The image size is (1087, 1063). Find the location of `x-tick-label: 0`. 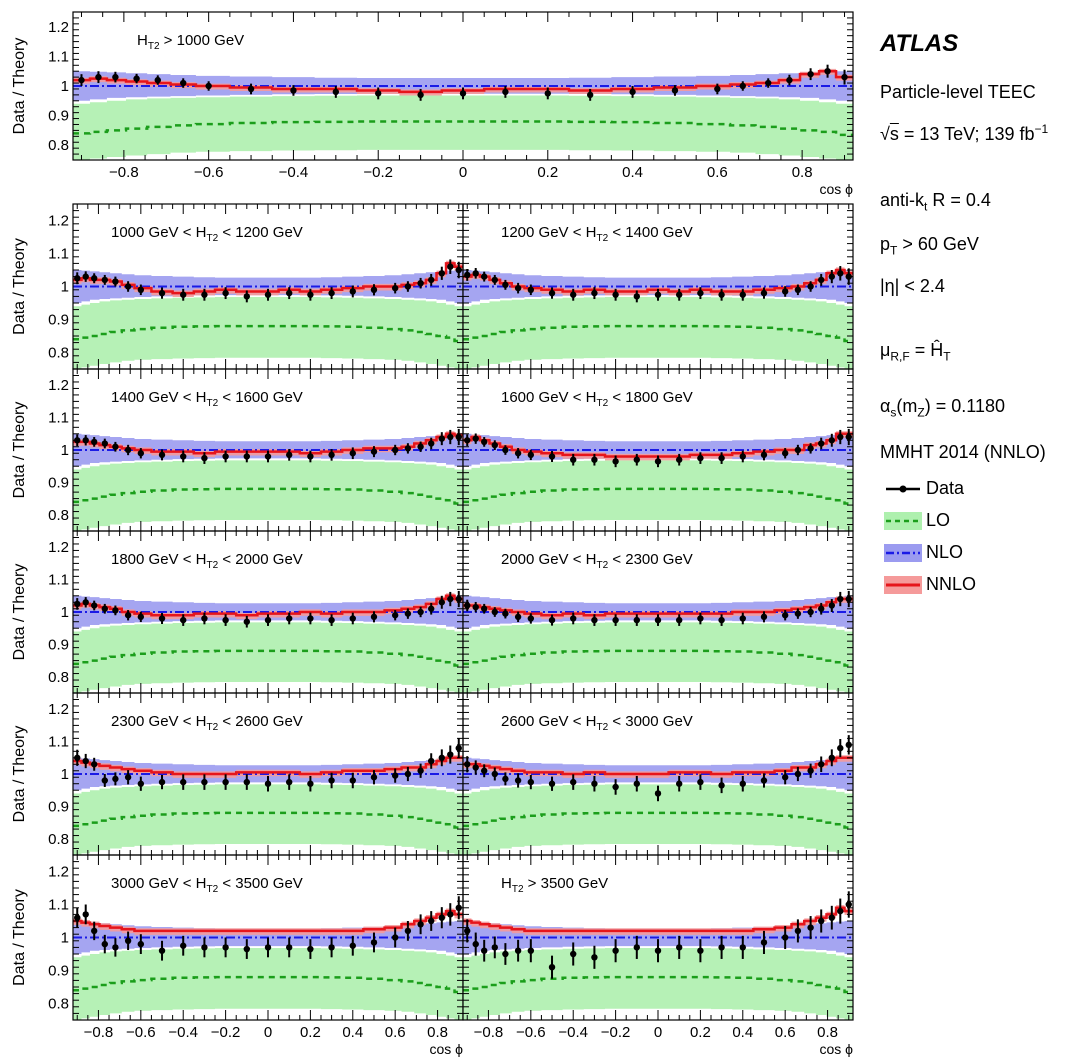

x-tick-label: 0 is located at coordinates (463, 172).